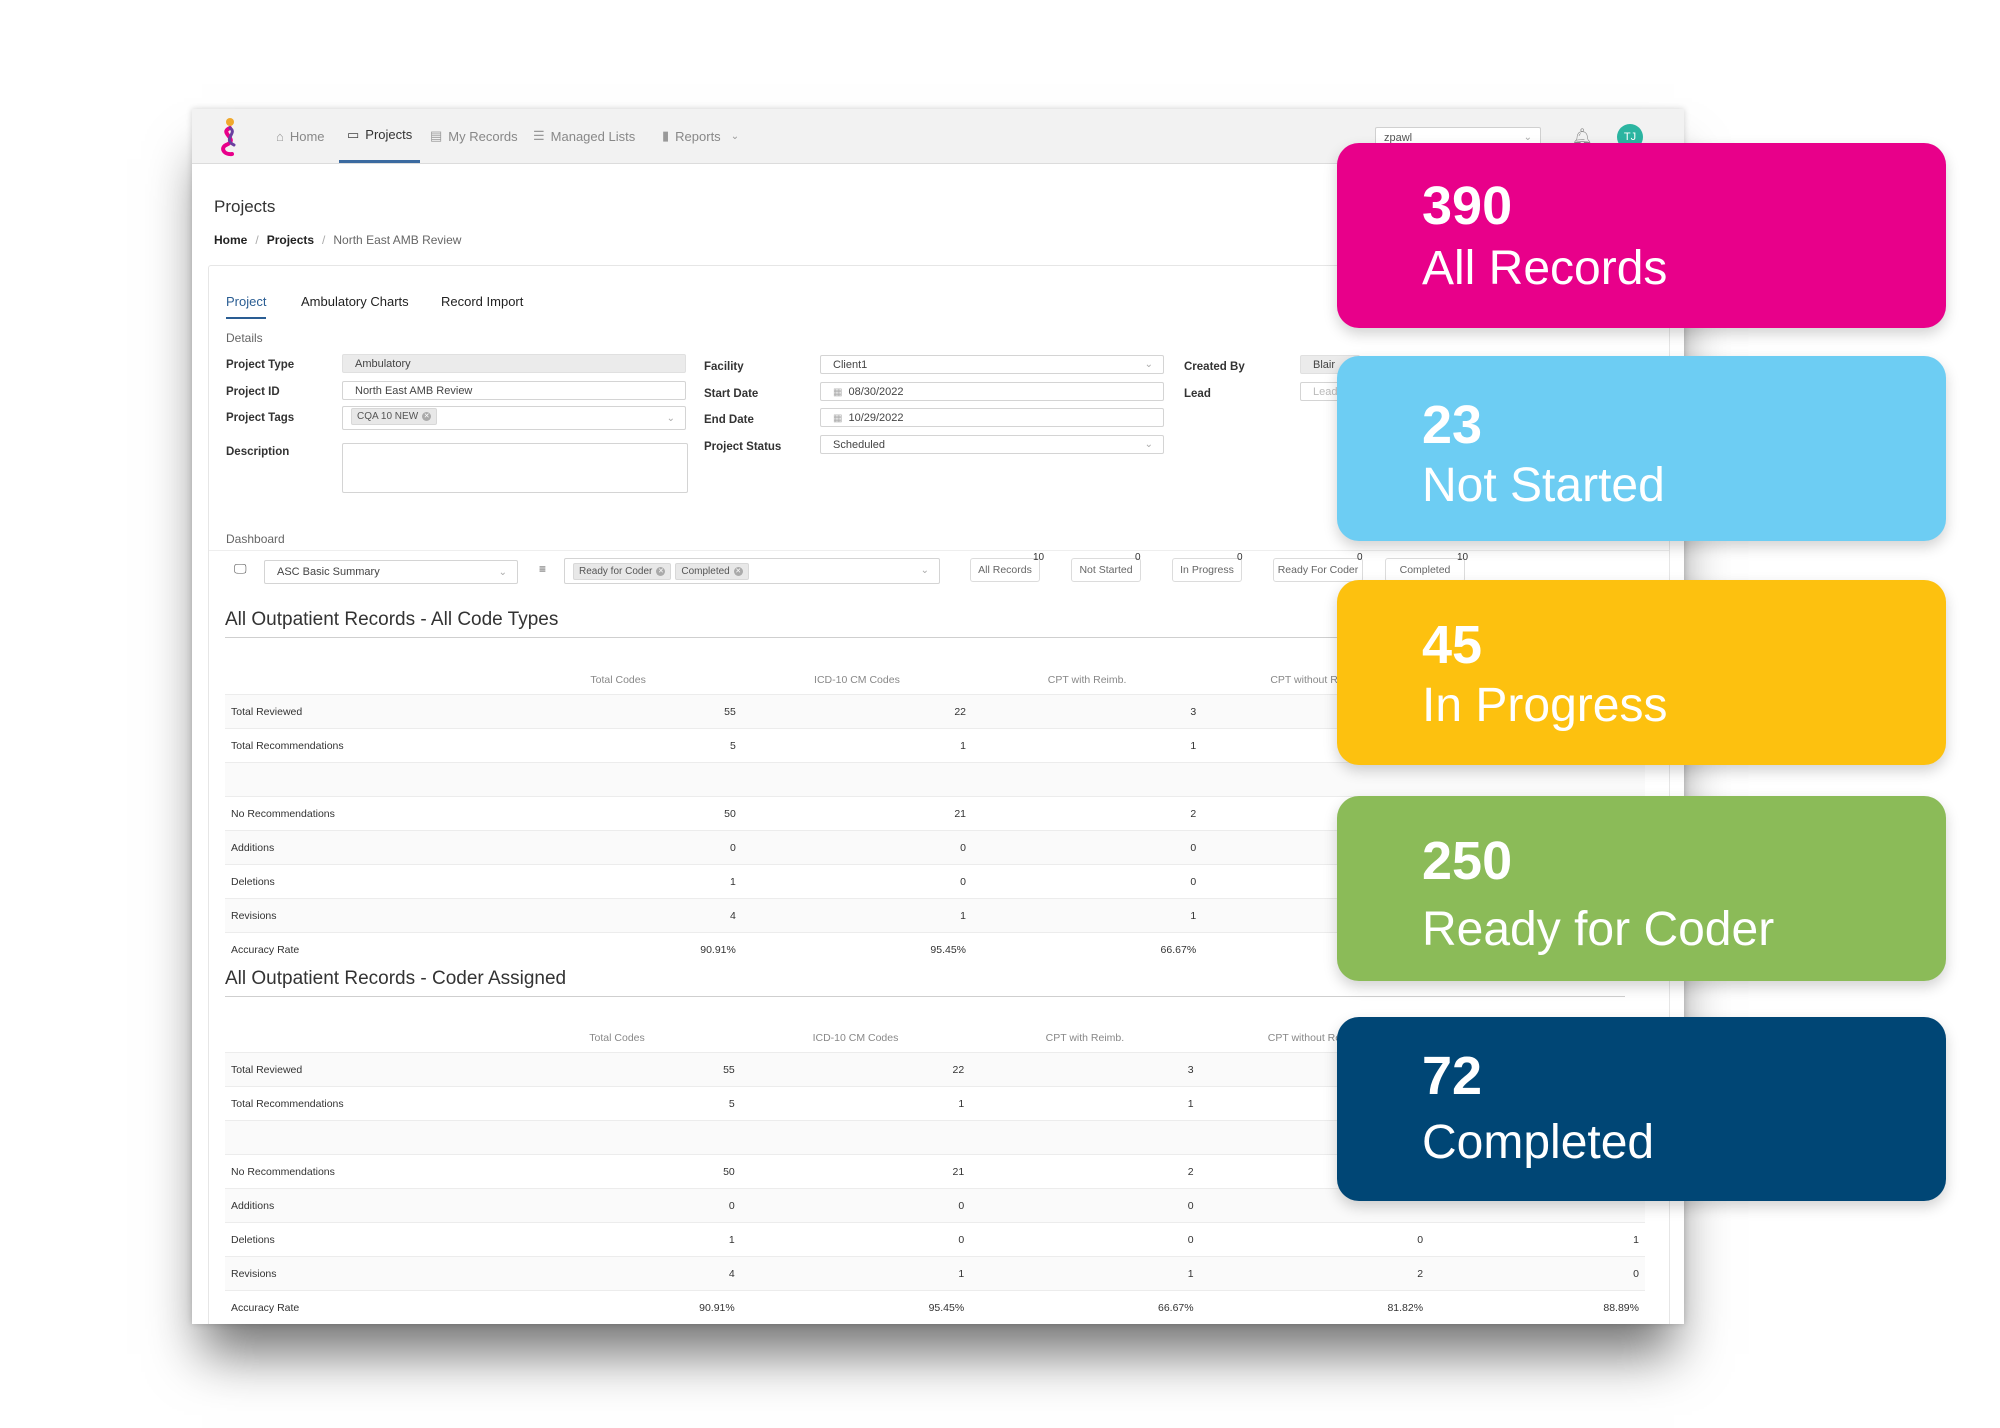 The width and height of the screenshot is (2000, 1428). Describe the element at coordinates (514, 418) in the screenshot. I see `project-tags-field: CQA 10 NEW ✕ ⌄` at that location.